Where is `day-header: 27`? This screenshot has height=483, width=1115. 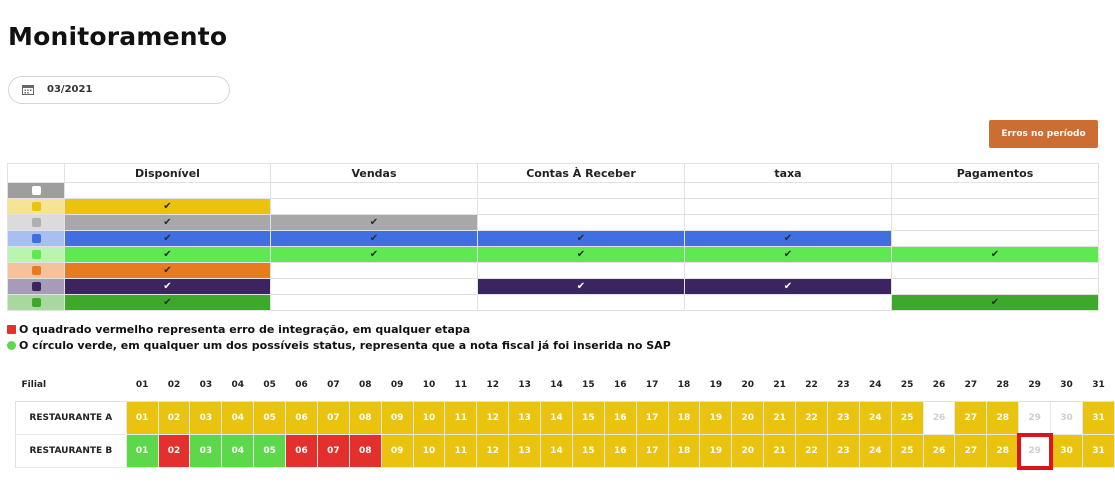
day-header: 27 is located at coordinates (970, 385).